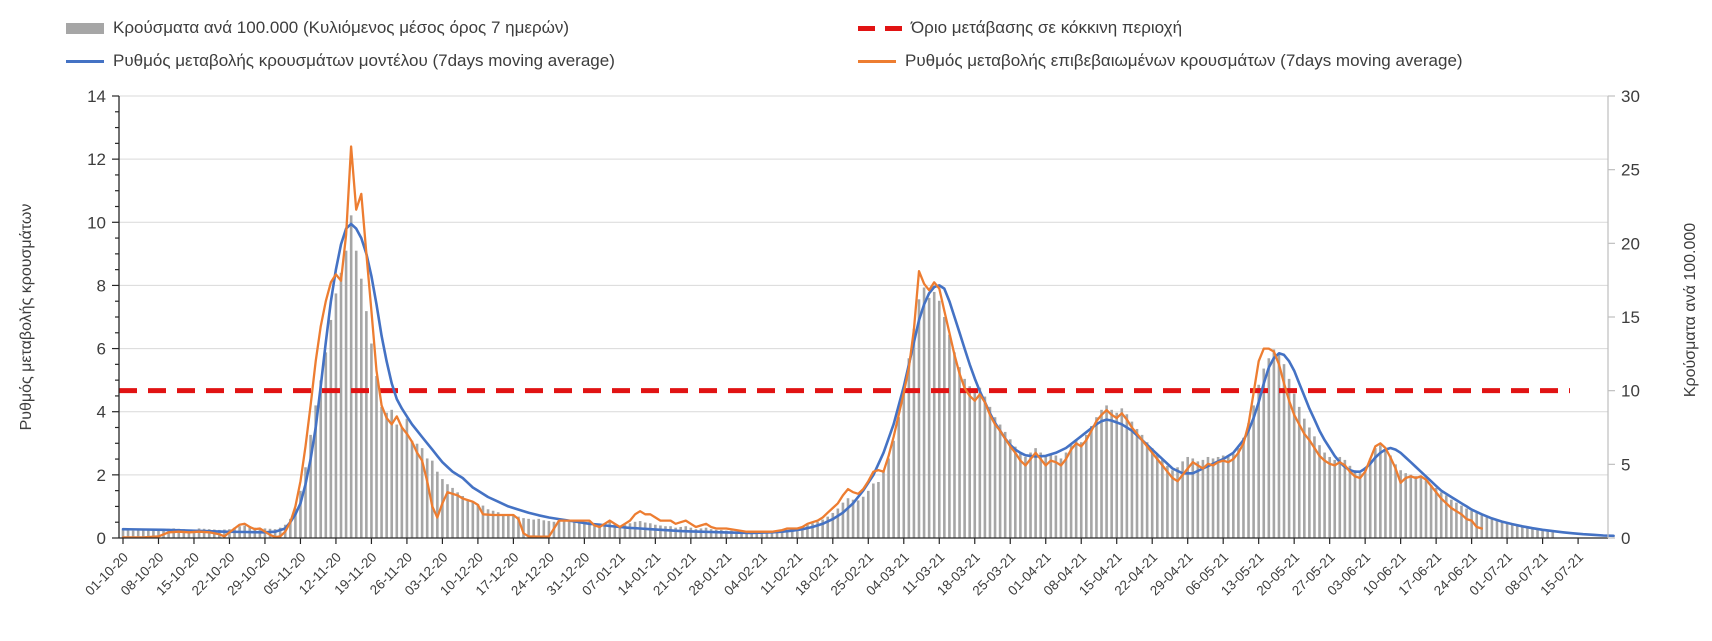  I want to click on left-tick-label: 12, so click(96, 159).